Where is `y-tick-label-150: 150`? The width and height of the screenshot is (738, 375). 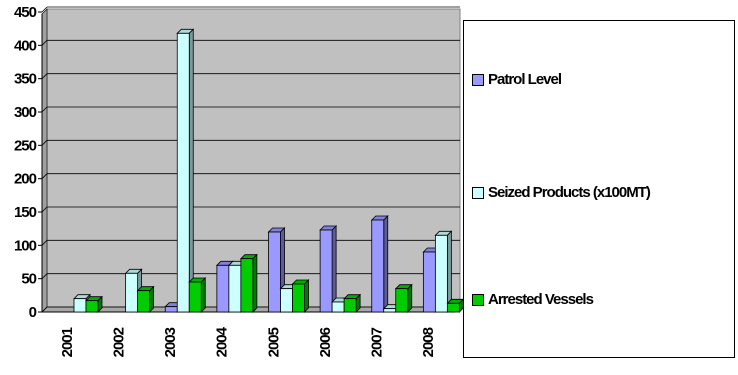 y-tick-label-150: 150 is located at coordinates (25, 212).